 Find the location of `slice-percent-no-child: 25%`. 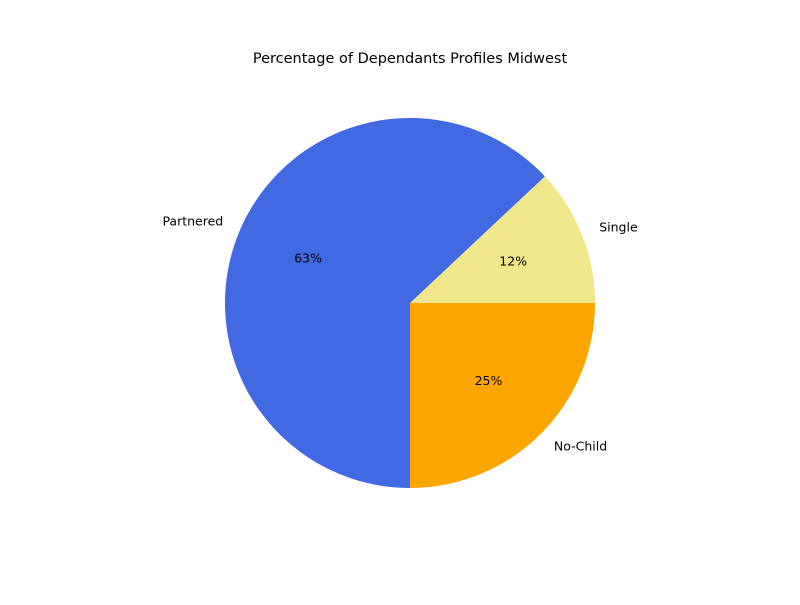

slice-percent-no-child: 25% is located at coordinates (489, 380).